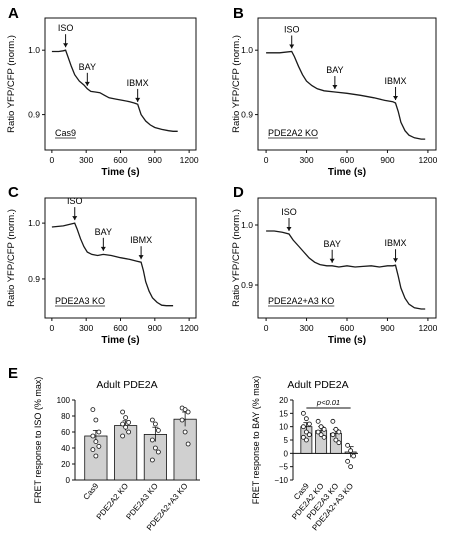 The image size is (450, 550). Describe the element at coordinates (13, 13) in the screenshot. I see `panel-label: A` at that location.